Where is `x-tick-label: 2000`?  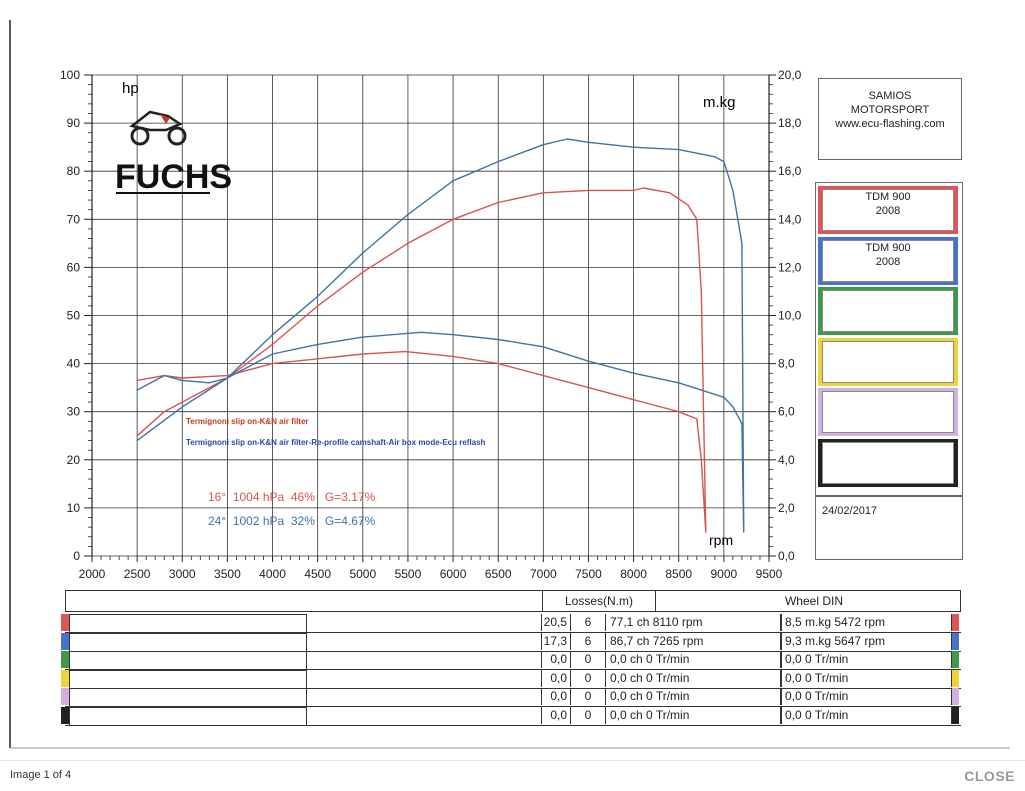 x-tick-label: 2000 is located at coordinates (92, 574).